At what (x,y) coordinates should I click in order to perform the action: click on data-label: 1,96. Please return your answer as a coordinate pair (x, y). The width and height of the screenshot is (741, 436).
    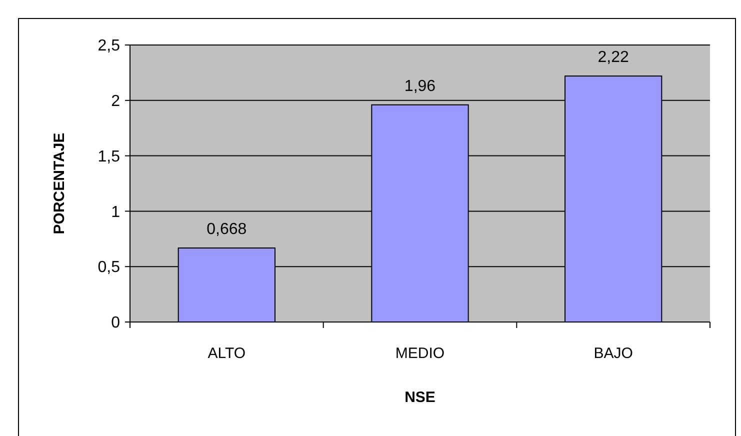
    Looking at the image, I should click on (420, 86).